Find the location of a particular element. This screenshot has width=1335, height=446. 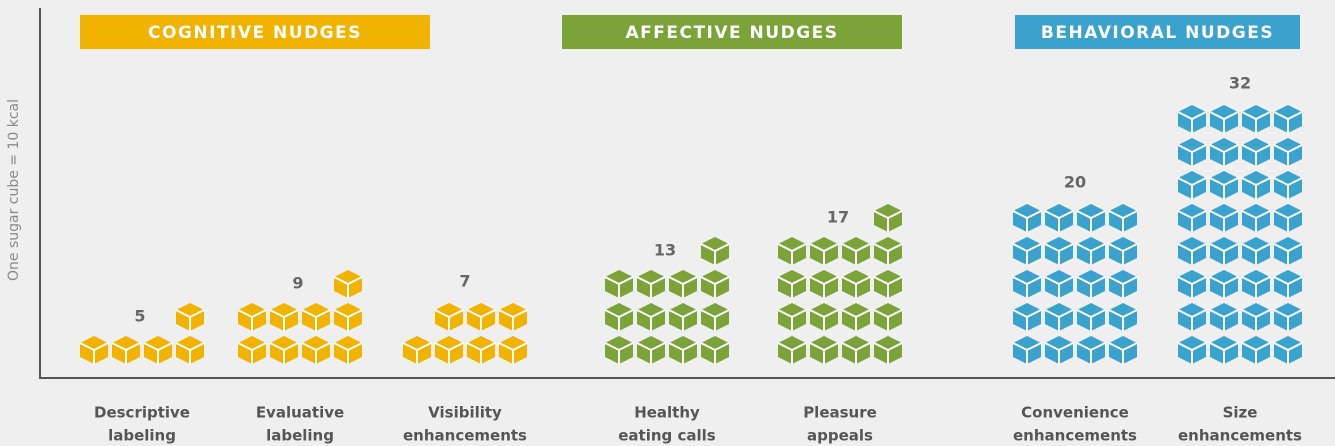

value-label: 17 is located at coordinates (838, 217).